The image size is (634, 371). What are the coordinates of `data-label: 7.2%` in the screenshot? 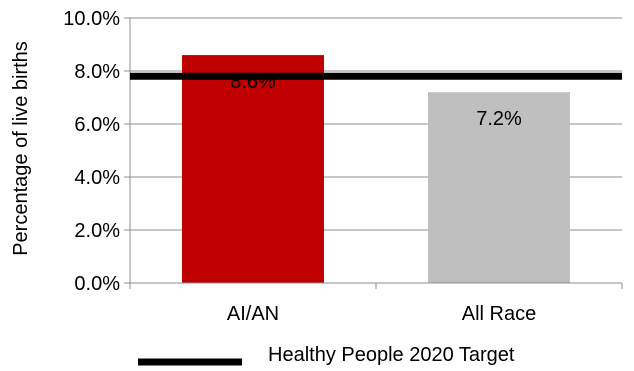 It's located at (499, 119).